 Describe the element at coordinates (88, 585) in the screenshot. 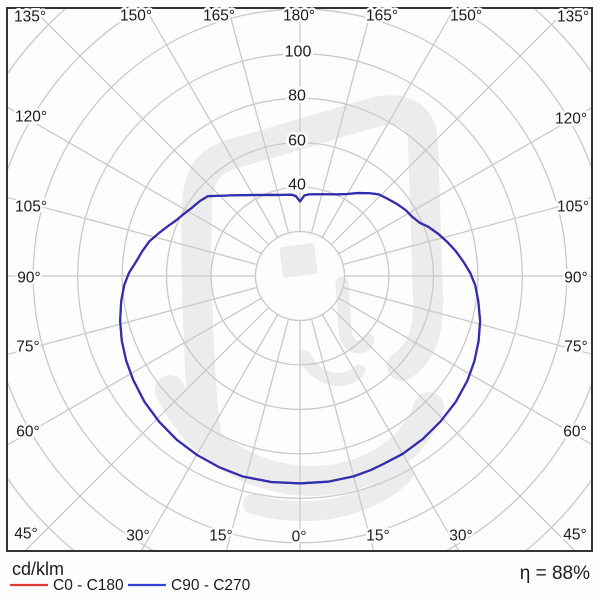

I see `legend-label-c0-c180: C0 - C180` at that location.